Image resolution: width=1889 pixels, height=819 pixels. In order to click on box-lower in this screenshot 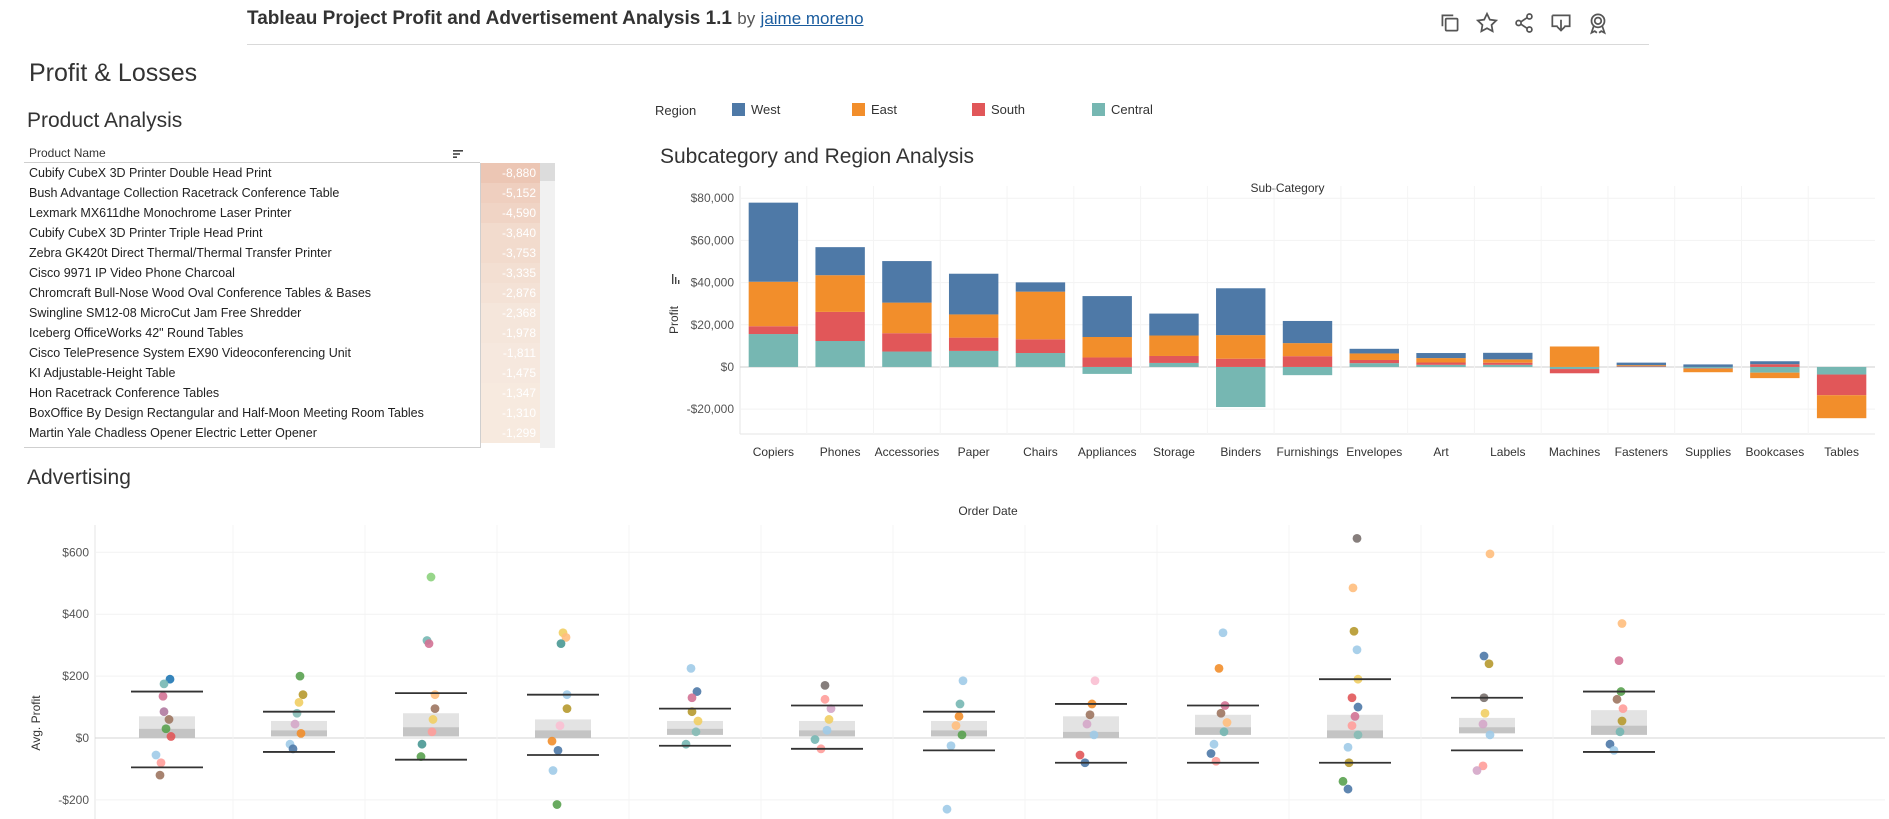, I will do `click(167, 733)`.